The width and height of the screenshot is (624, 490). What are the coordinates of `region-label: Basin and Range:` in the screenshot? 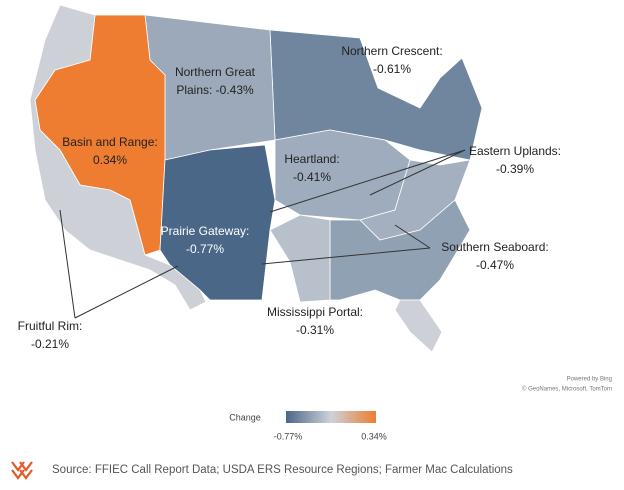 It's located at (109, 142).